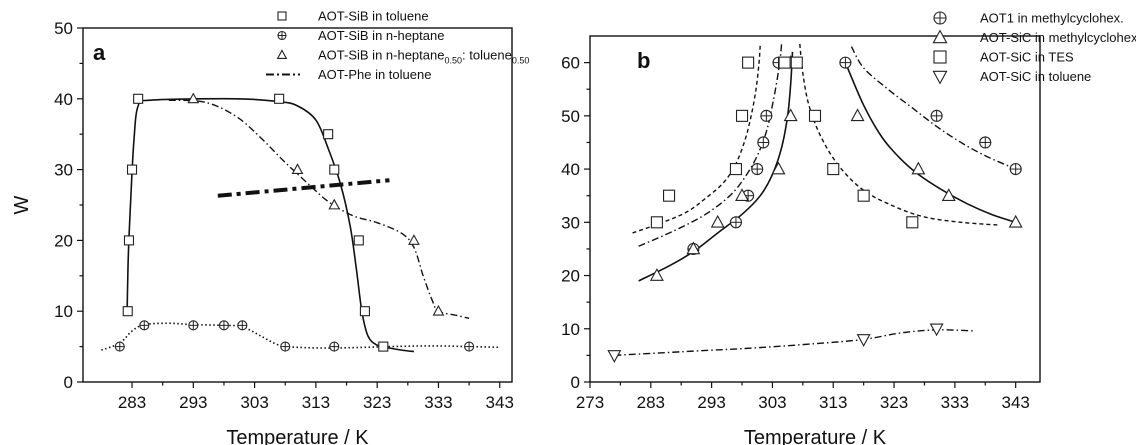  Describe the element at coordinates (651, 402) in the screenshot. I see `x-tick-label: 283` at that location.